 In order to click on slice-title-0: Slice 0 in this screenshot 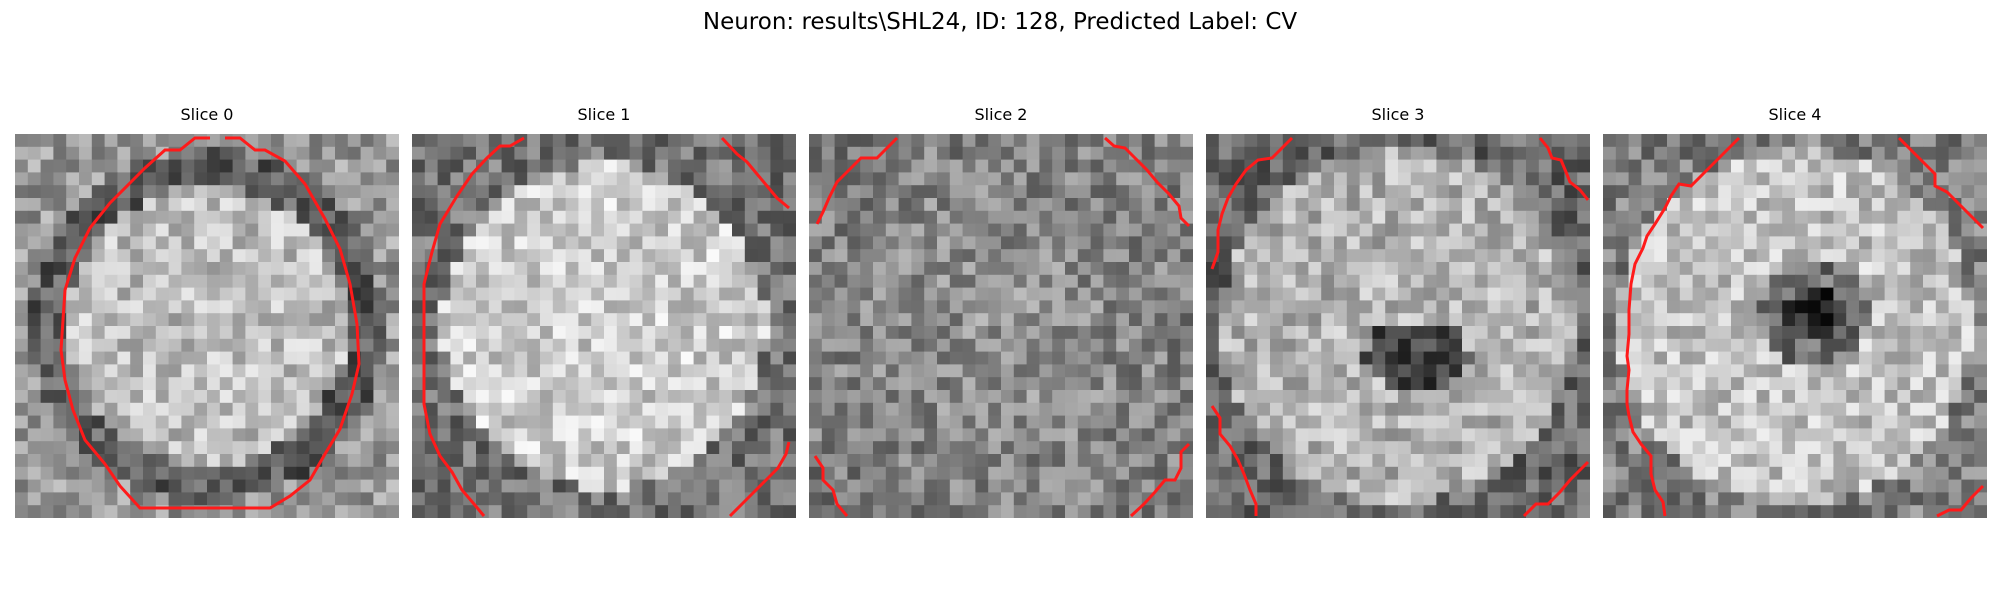, I will do `click(207, 114)`.